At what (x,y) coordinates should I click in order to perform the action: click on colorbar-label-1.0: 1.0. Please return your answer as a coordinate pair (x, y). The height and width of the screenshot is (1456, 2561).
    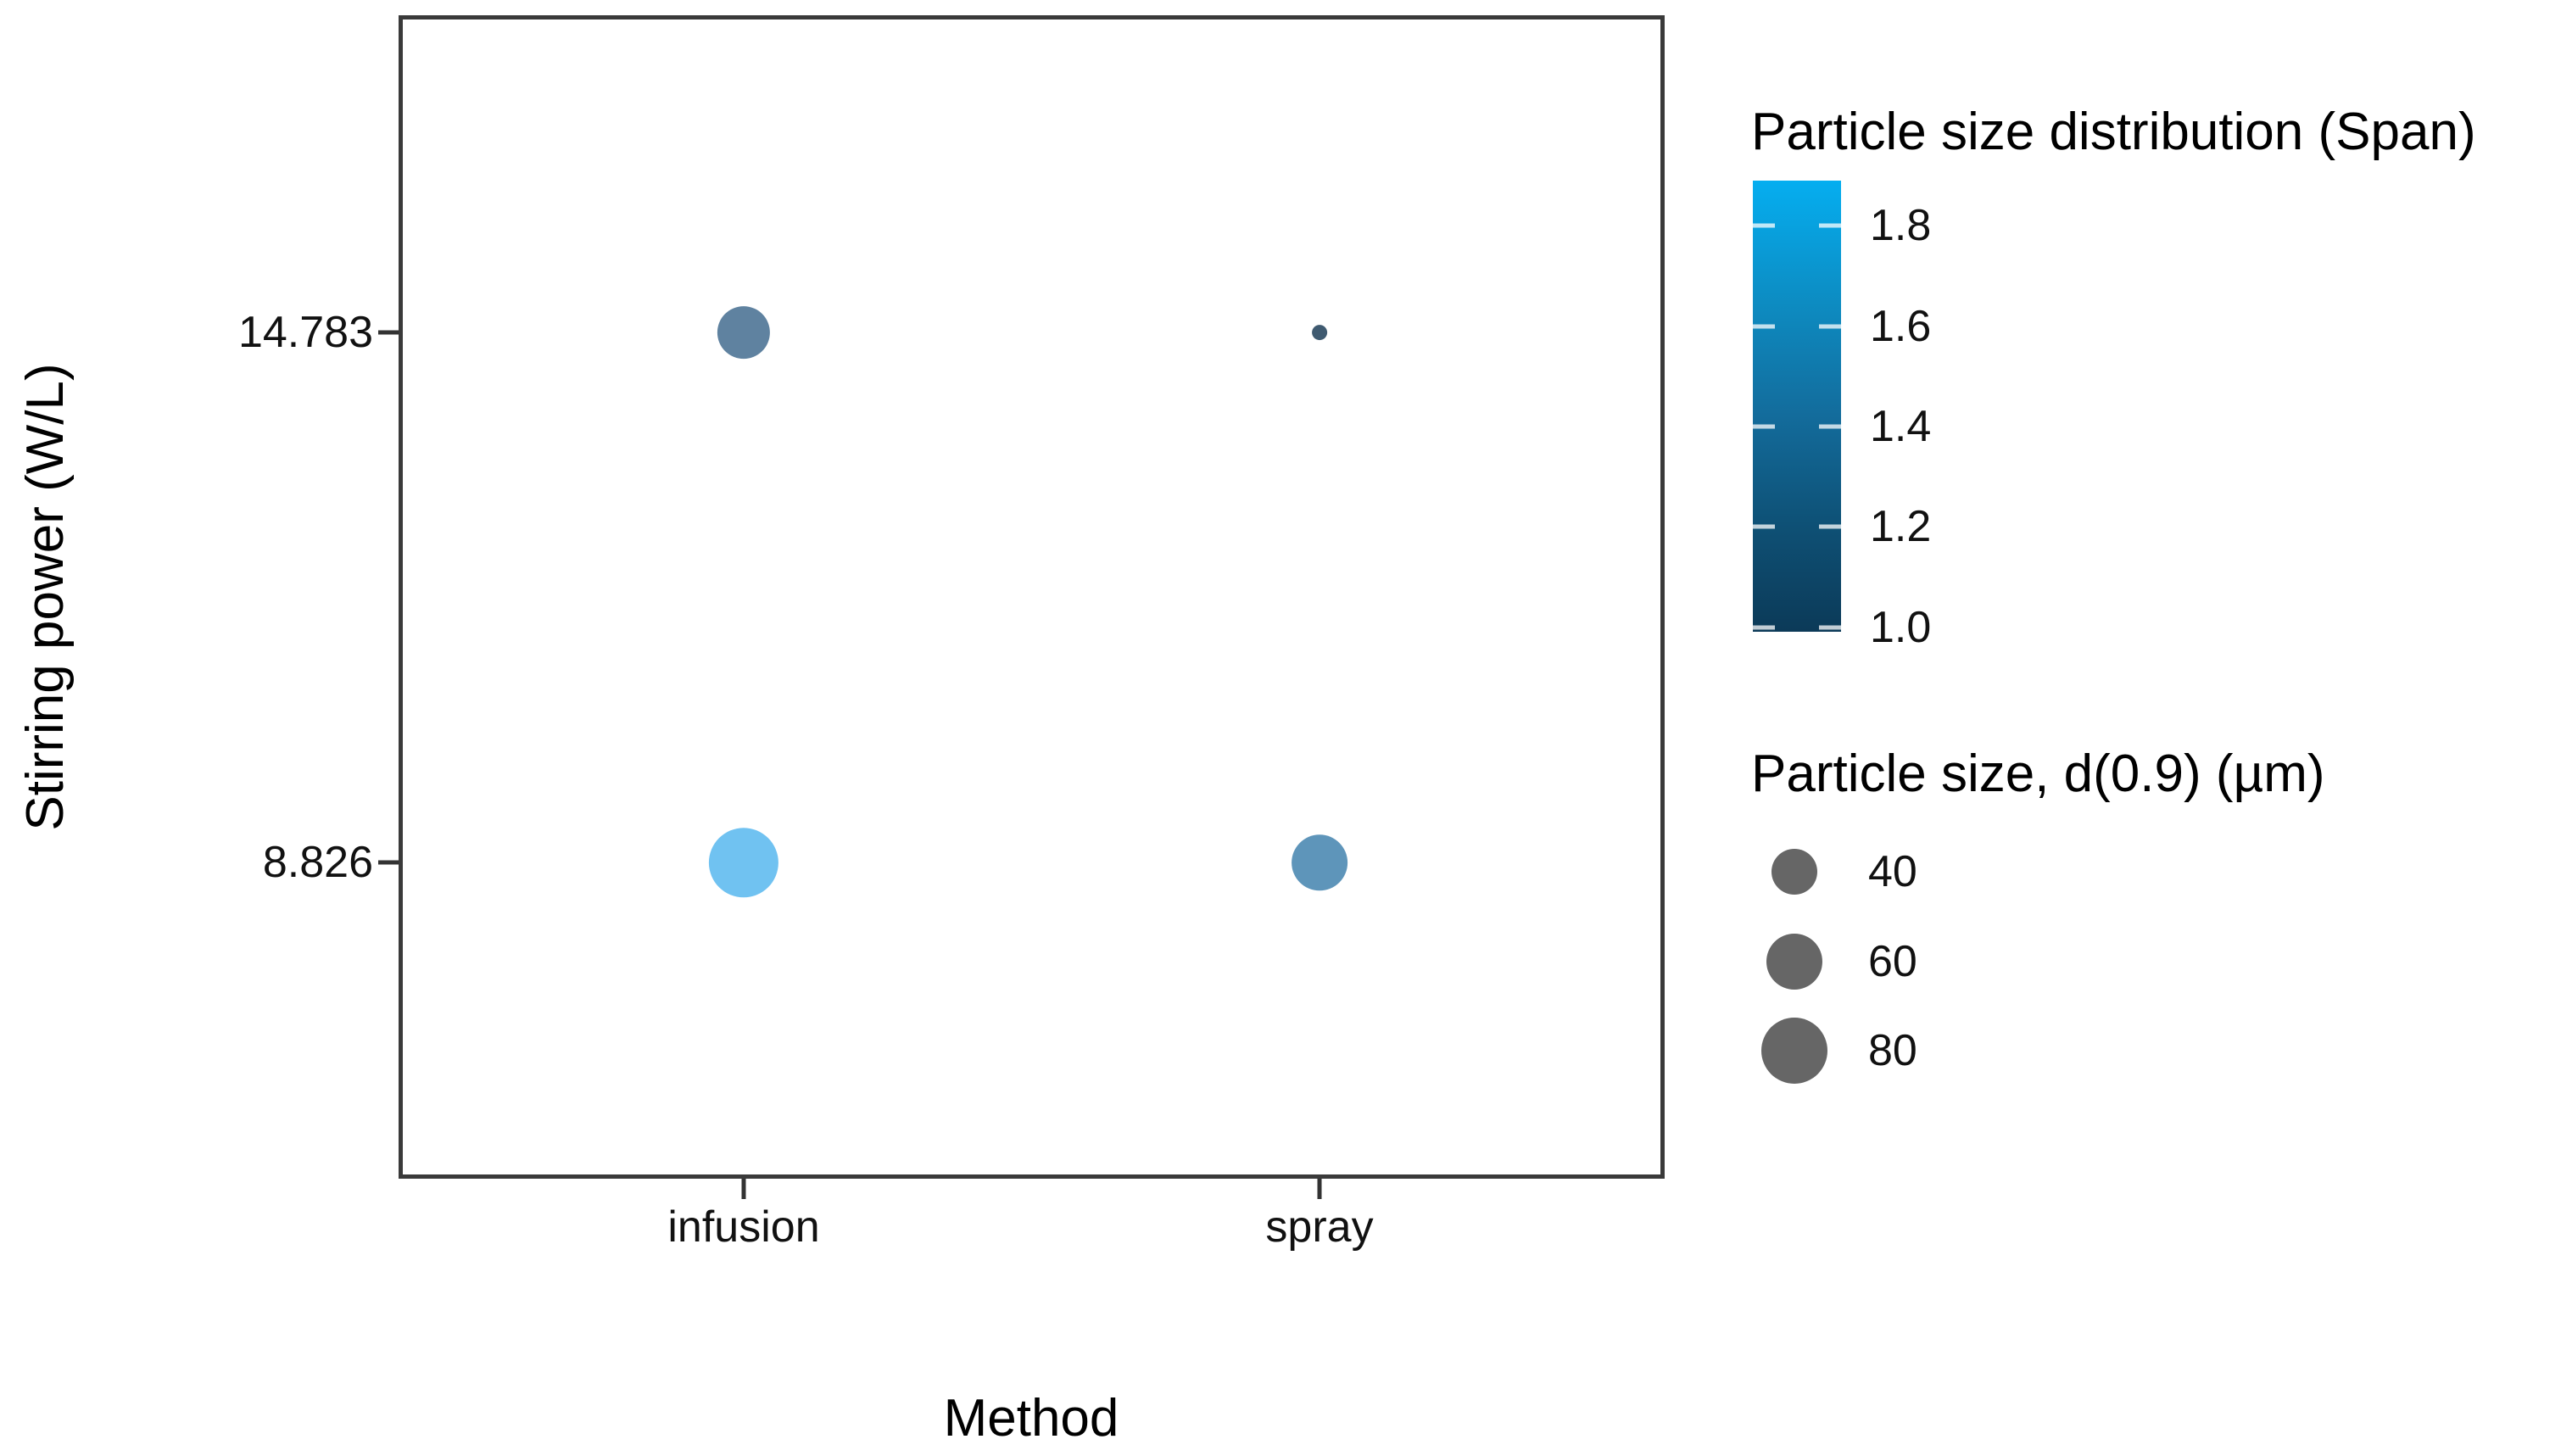
    Looking at the image, I should click on (1901, 627).